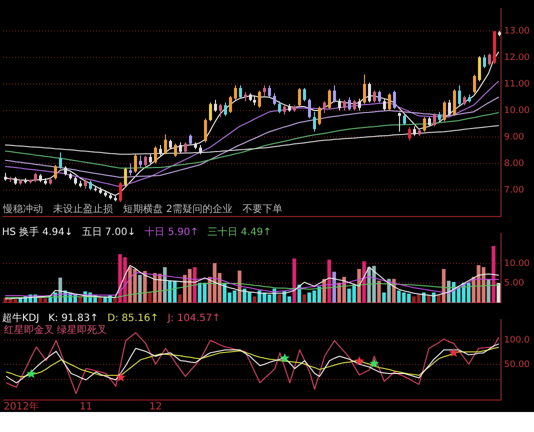 This screenshot has width=534, height=432. What do you see at coordinates (240, 232) in the screenshot?
I see `text: 三十日 4.49↑` at bounding box center [240, 232].